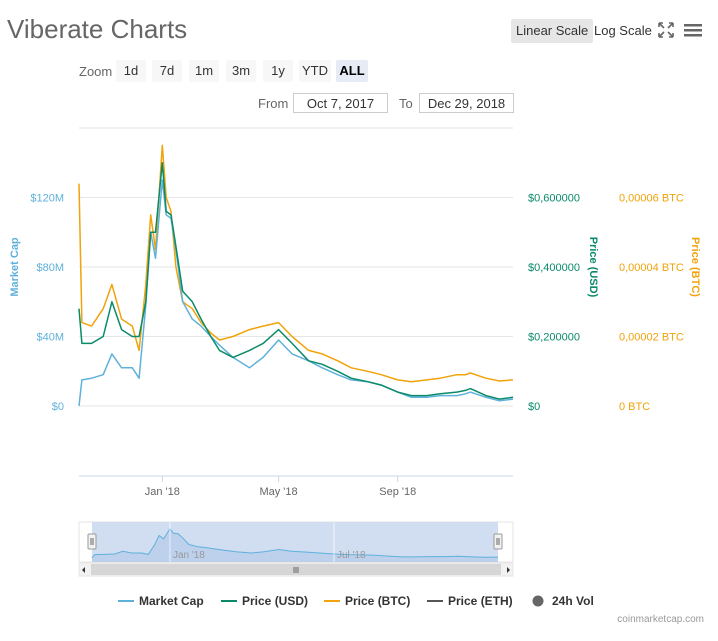 This screenshot has width=718, height=641. Describe the element at coordinates (660, 619) in the screenshot. I see `credit-text: coinmarketcap.com` at that location.